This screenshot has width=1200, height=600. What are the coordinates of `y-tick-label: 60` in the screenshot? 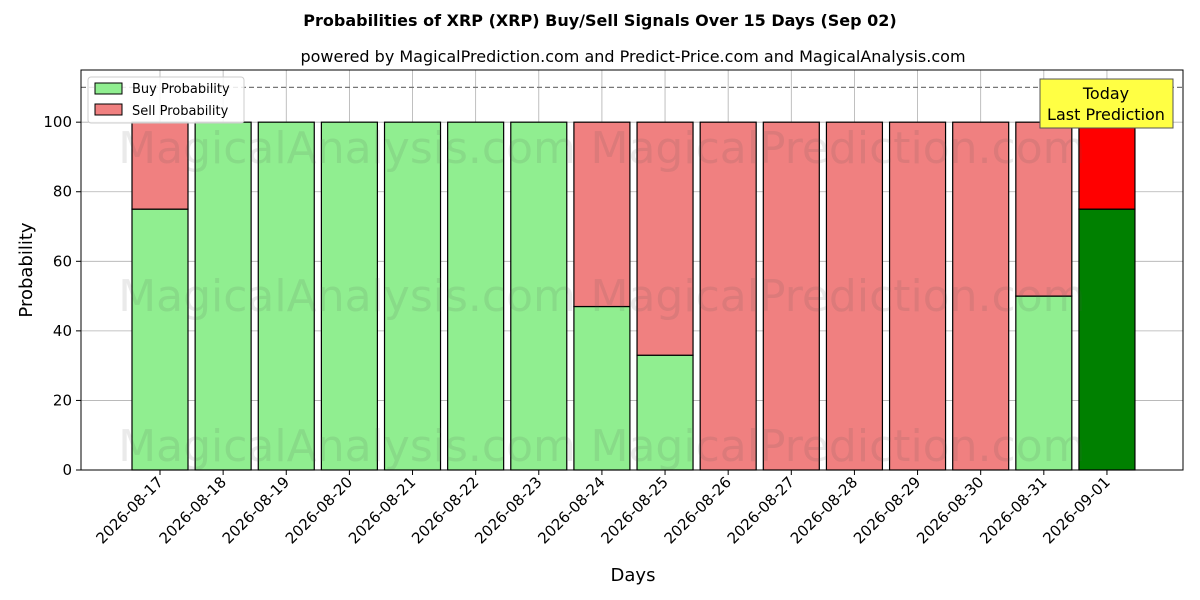 It's located at (62, 261).